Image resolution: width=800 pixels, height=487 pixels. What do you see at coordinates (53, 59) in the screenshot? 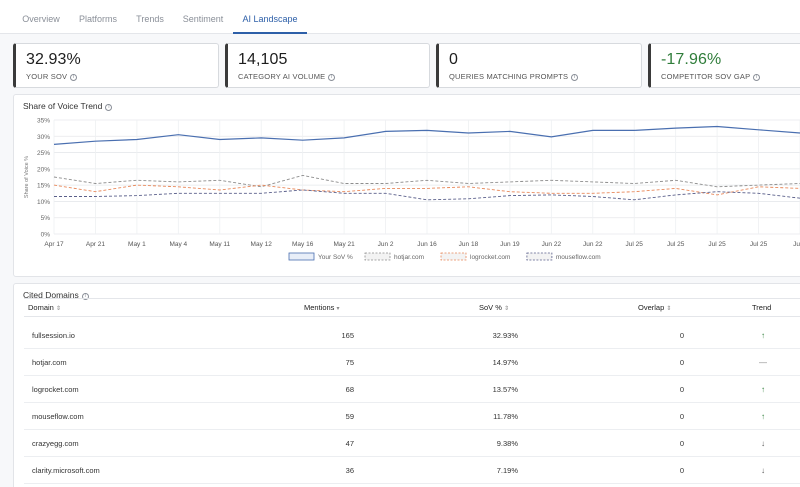
I see `kpi-value: 32.93%` at bounding box center [53, 59].